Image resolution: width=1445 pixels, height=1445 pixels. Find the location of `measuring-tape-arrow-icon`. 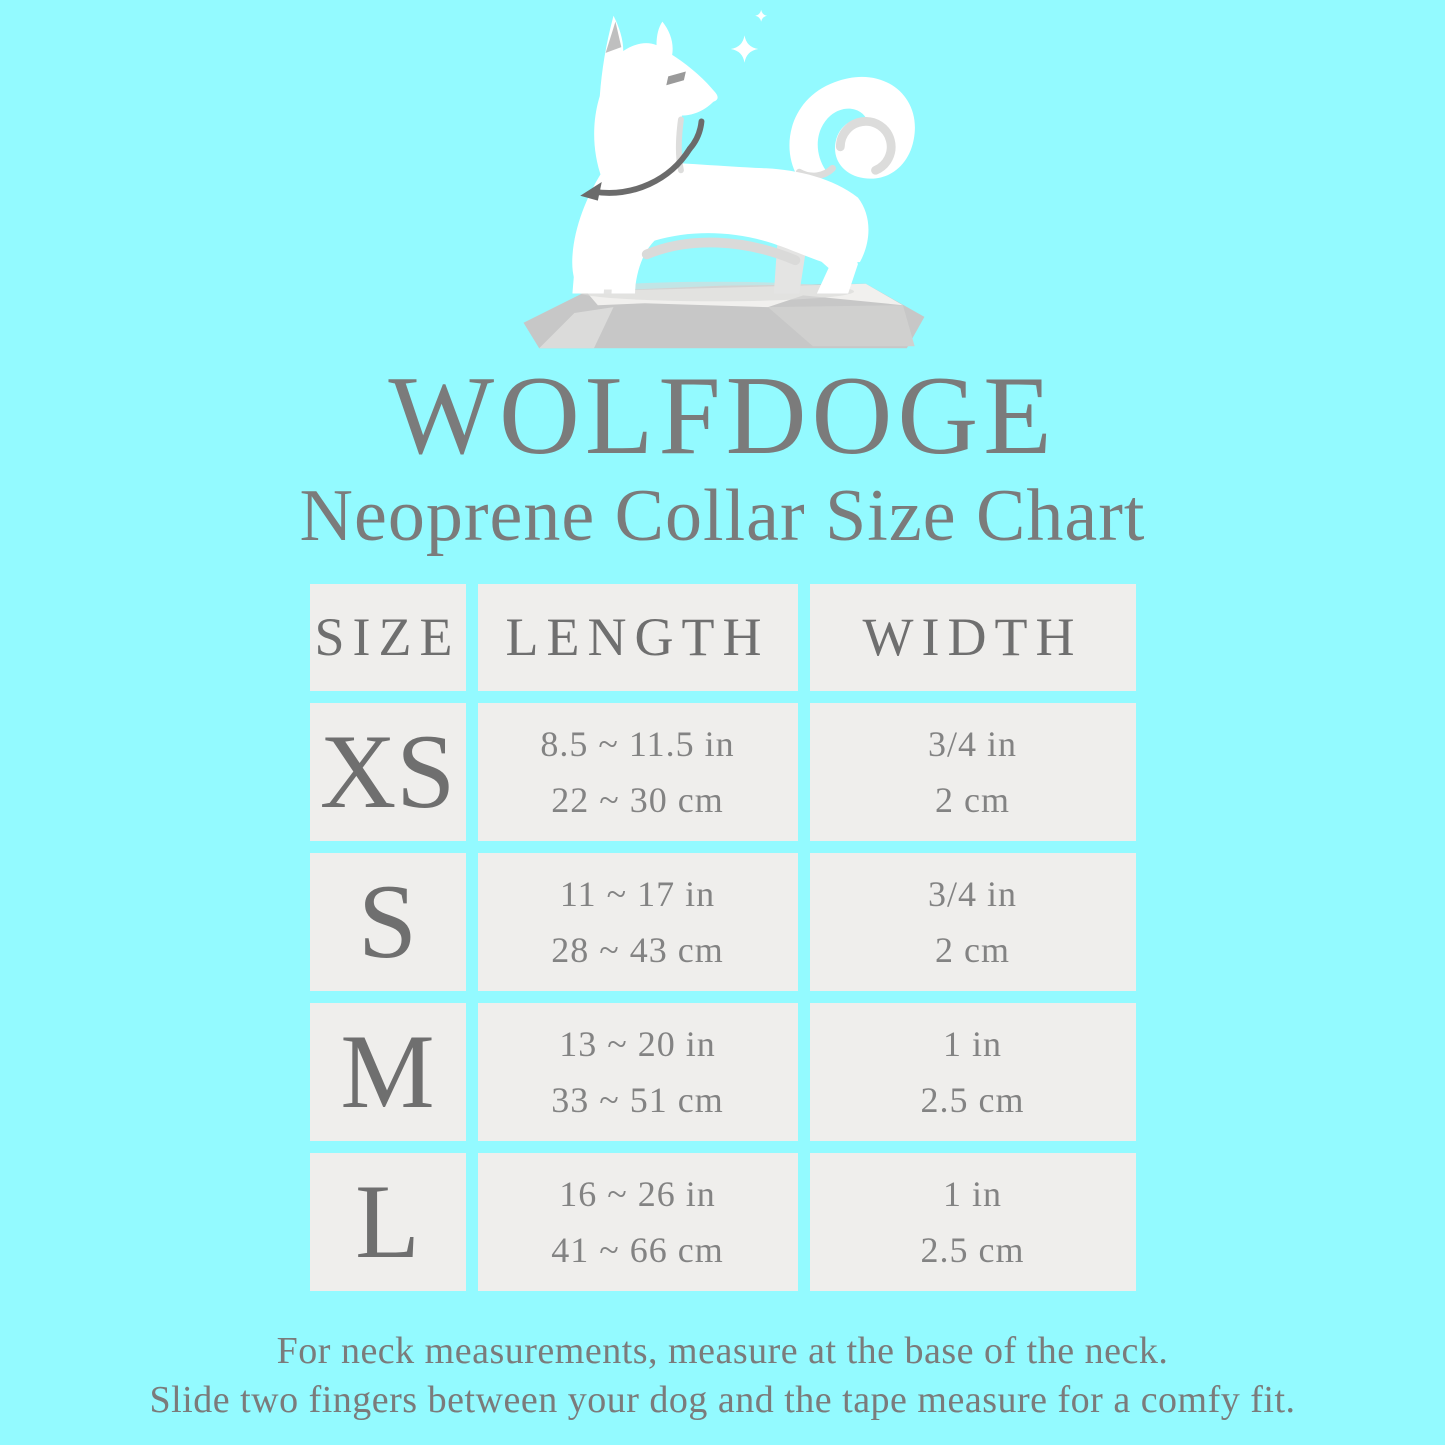

measuring-tape-arrow-icon is located at coordinates (641, 159).